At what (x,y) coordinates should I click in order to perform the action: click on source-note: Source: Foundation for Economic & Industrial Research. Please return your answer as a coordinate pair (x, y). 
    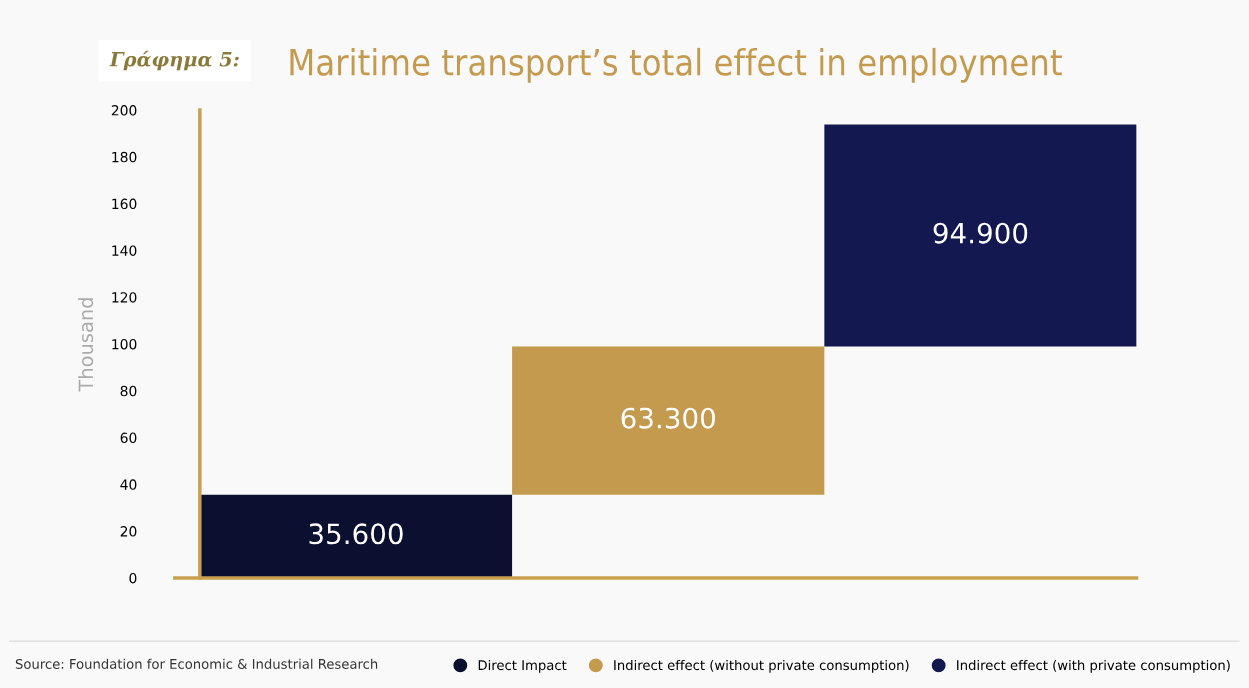
    Looking at the image, I should click on (196, 663).